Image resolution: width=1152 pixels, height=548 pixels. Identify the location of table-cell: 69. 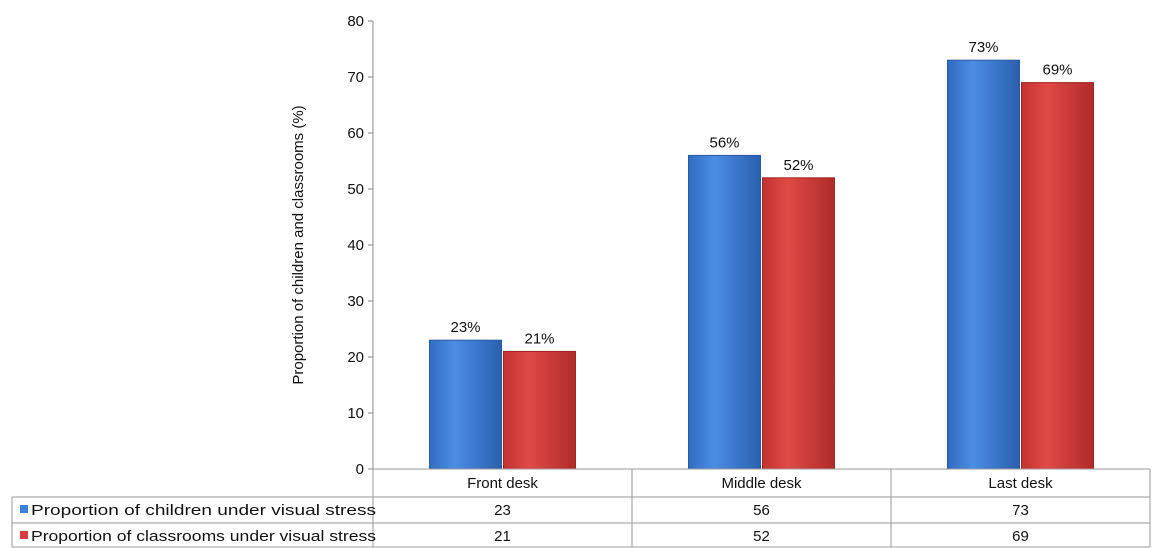
(1020, 536).